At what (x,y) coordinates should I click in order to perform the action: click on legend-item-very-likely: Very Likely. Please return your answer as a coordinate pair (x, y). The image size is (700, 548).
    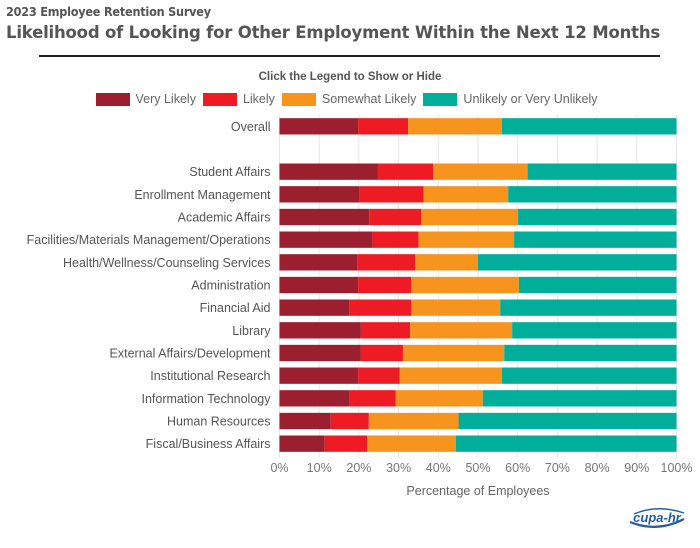
    Looking at the image, I should click on (145, 99).